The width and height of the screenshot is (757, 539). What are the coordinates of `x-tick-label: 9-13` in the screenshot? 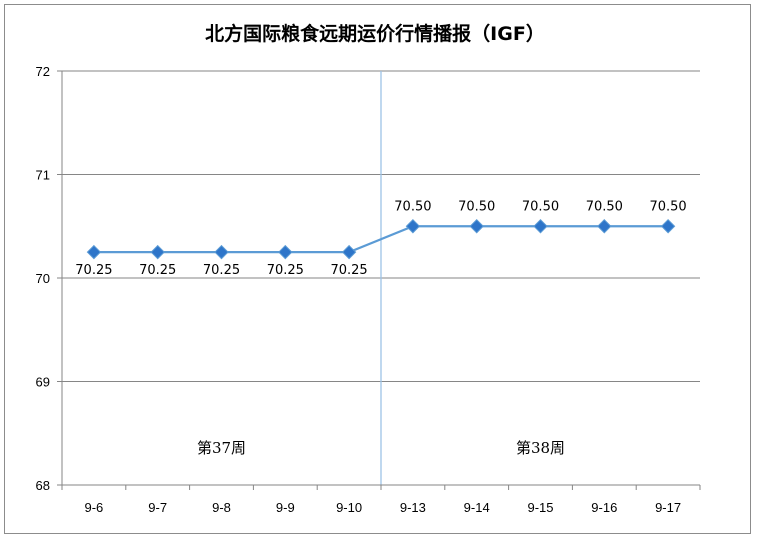 It's located at (413, 507).